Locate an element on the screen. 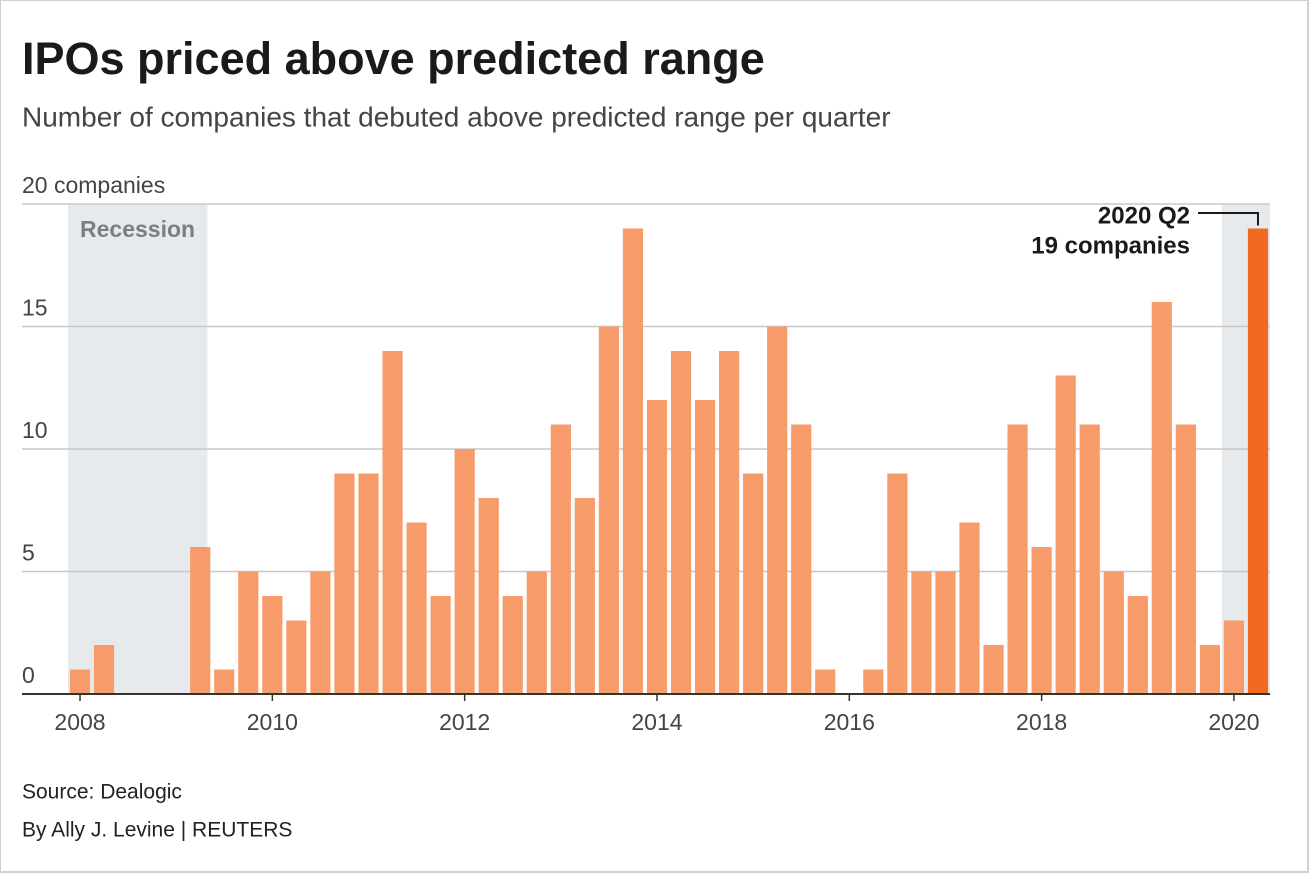 This screenshot has width=1314, height=885. annotation: 2020 Q2 is located at coordinates (1144, 215).